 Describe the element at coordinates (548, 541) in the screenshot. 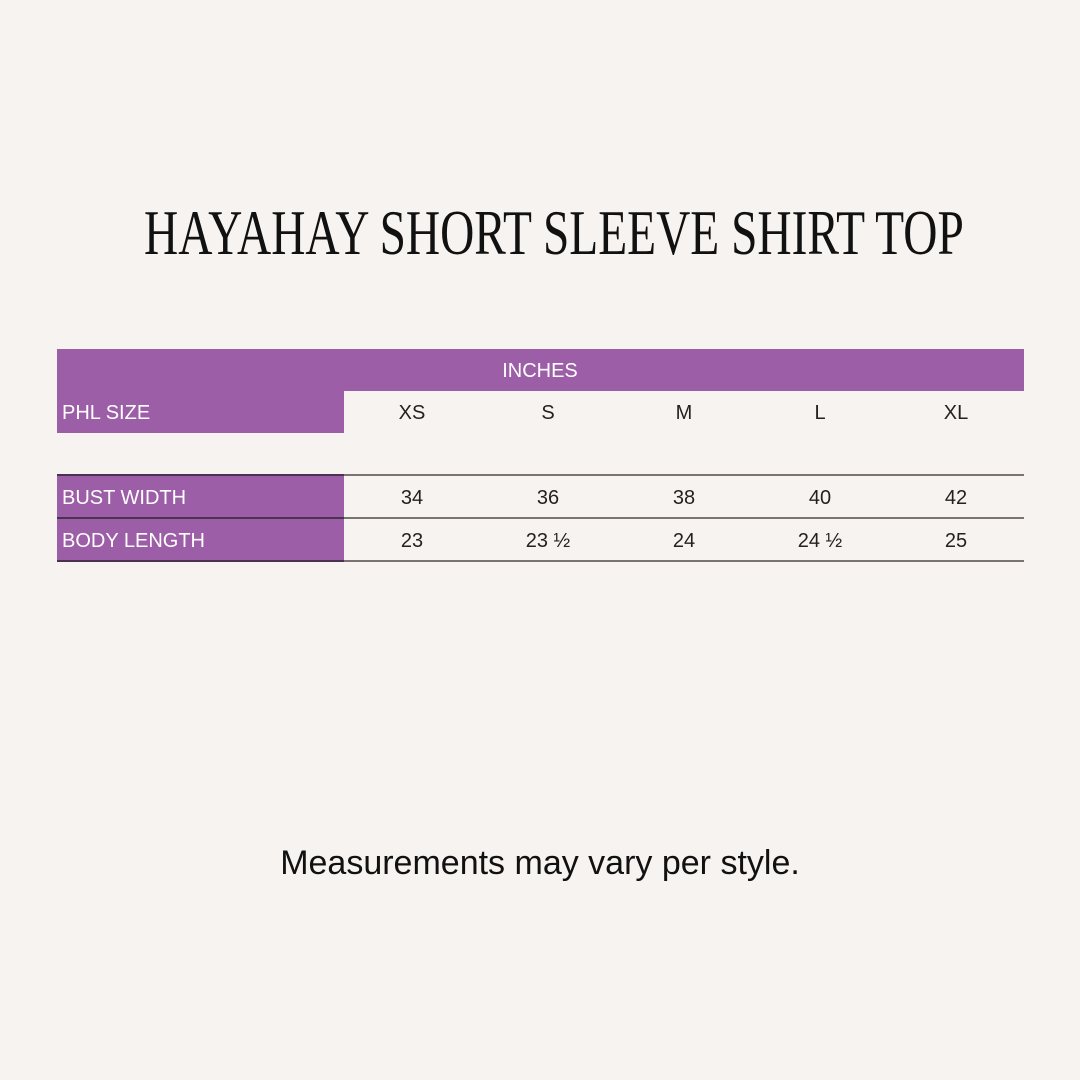

I see `table-cell: 23 ½` at that location.